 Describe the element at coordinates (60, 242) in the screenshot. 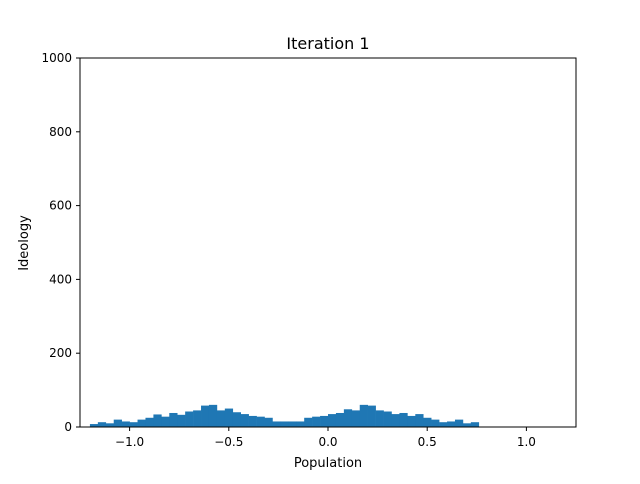

I see `y-axis: 0 200 400 600 800 1000` at that location.